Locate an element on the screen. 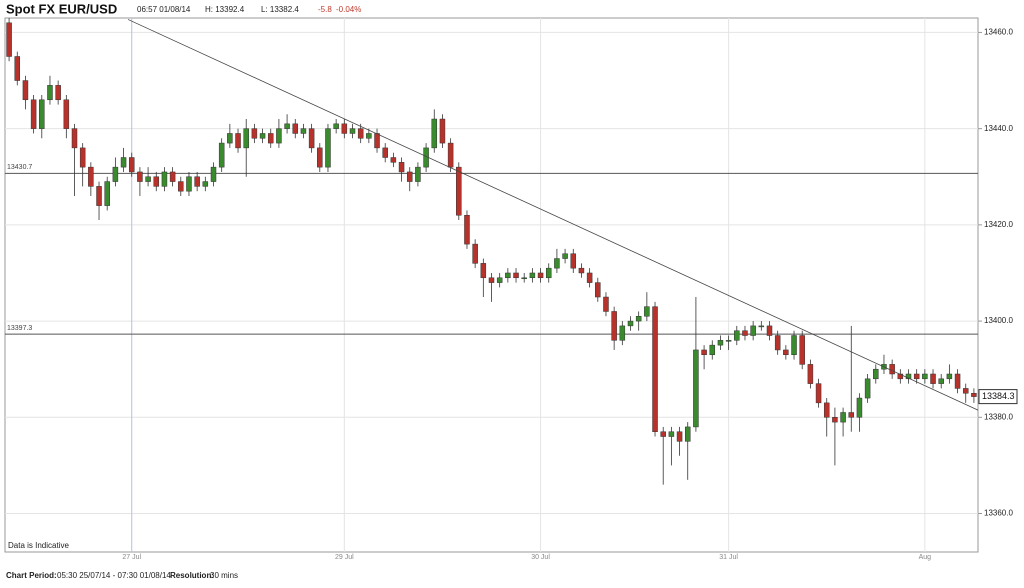 The image size is (1024, 588). header-time: 06:57 01/08/14 is located at coordinates (164, 9).